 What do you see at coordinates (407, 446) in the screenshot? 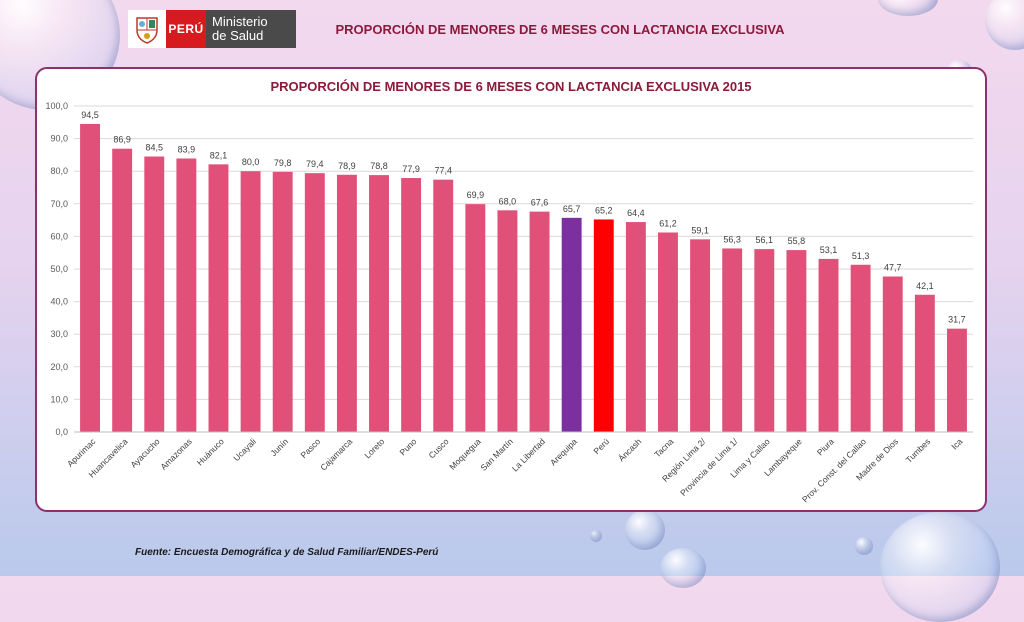
I see `x-tick-label: Puno` at bounding box center [407, 446].